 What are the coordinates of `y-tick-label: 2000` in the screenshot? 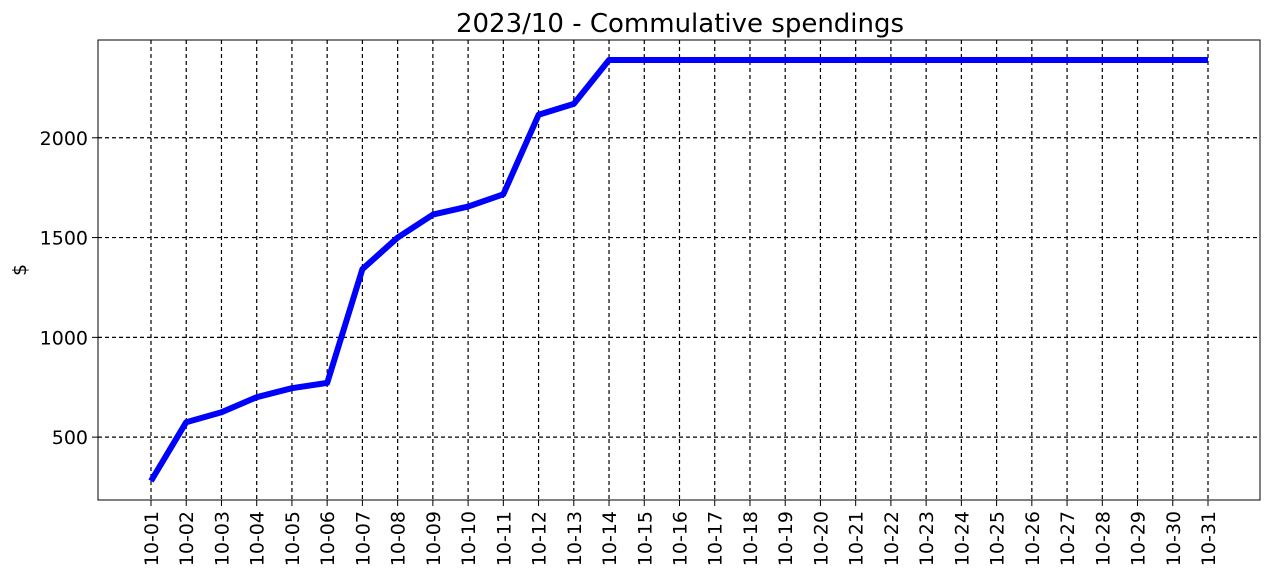 It's located at (64, 139).